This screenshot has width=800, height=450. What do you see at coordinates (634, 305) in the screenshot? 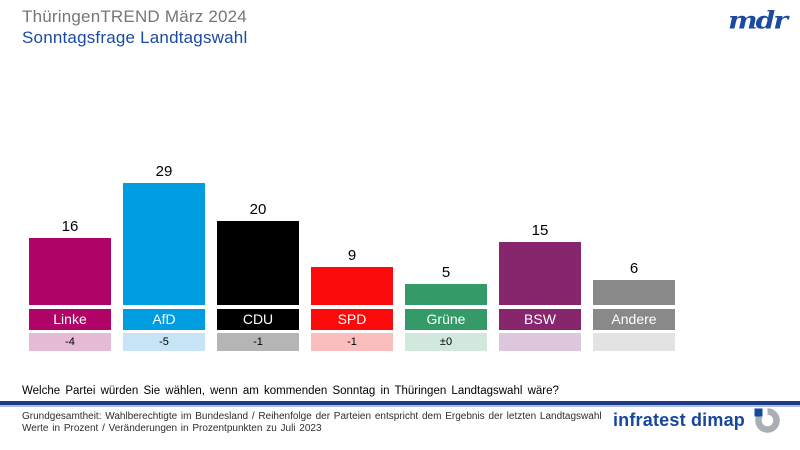
I see `bar-column-andere: 6 Andere` at bounding box center [634, 305].